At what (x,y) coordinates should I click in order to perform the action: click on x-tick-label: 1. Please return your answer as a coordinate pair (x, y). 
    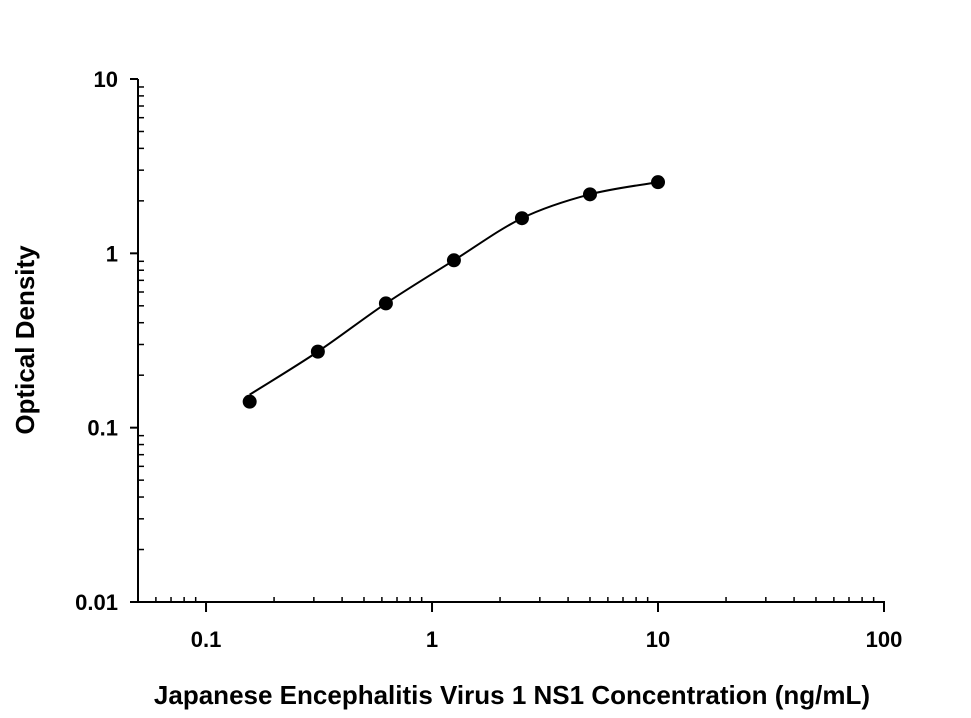
    Looking at the image, I should click on (432, 639).